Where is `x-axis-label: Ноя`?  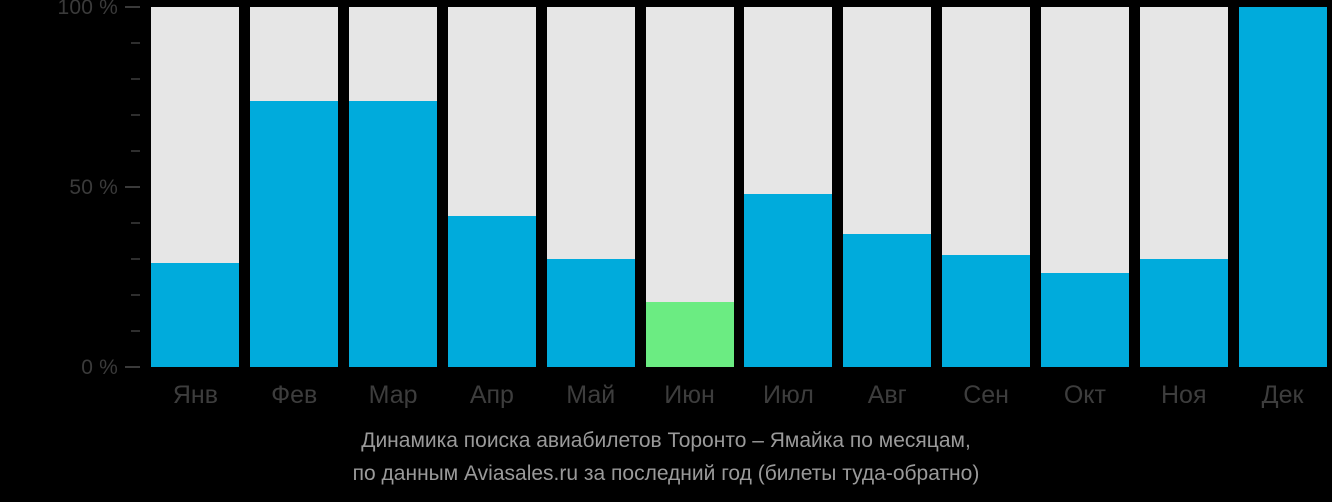
x-axis-label: Ноя is located at coordinates (1183, 395).